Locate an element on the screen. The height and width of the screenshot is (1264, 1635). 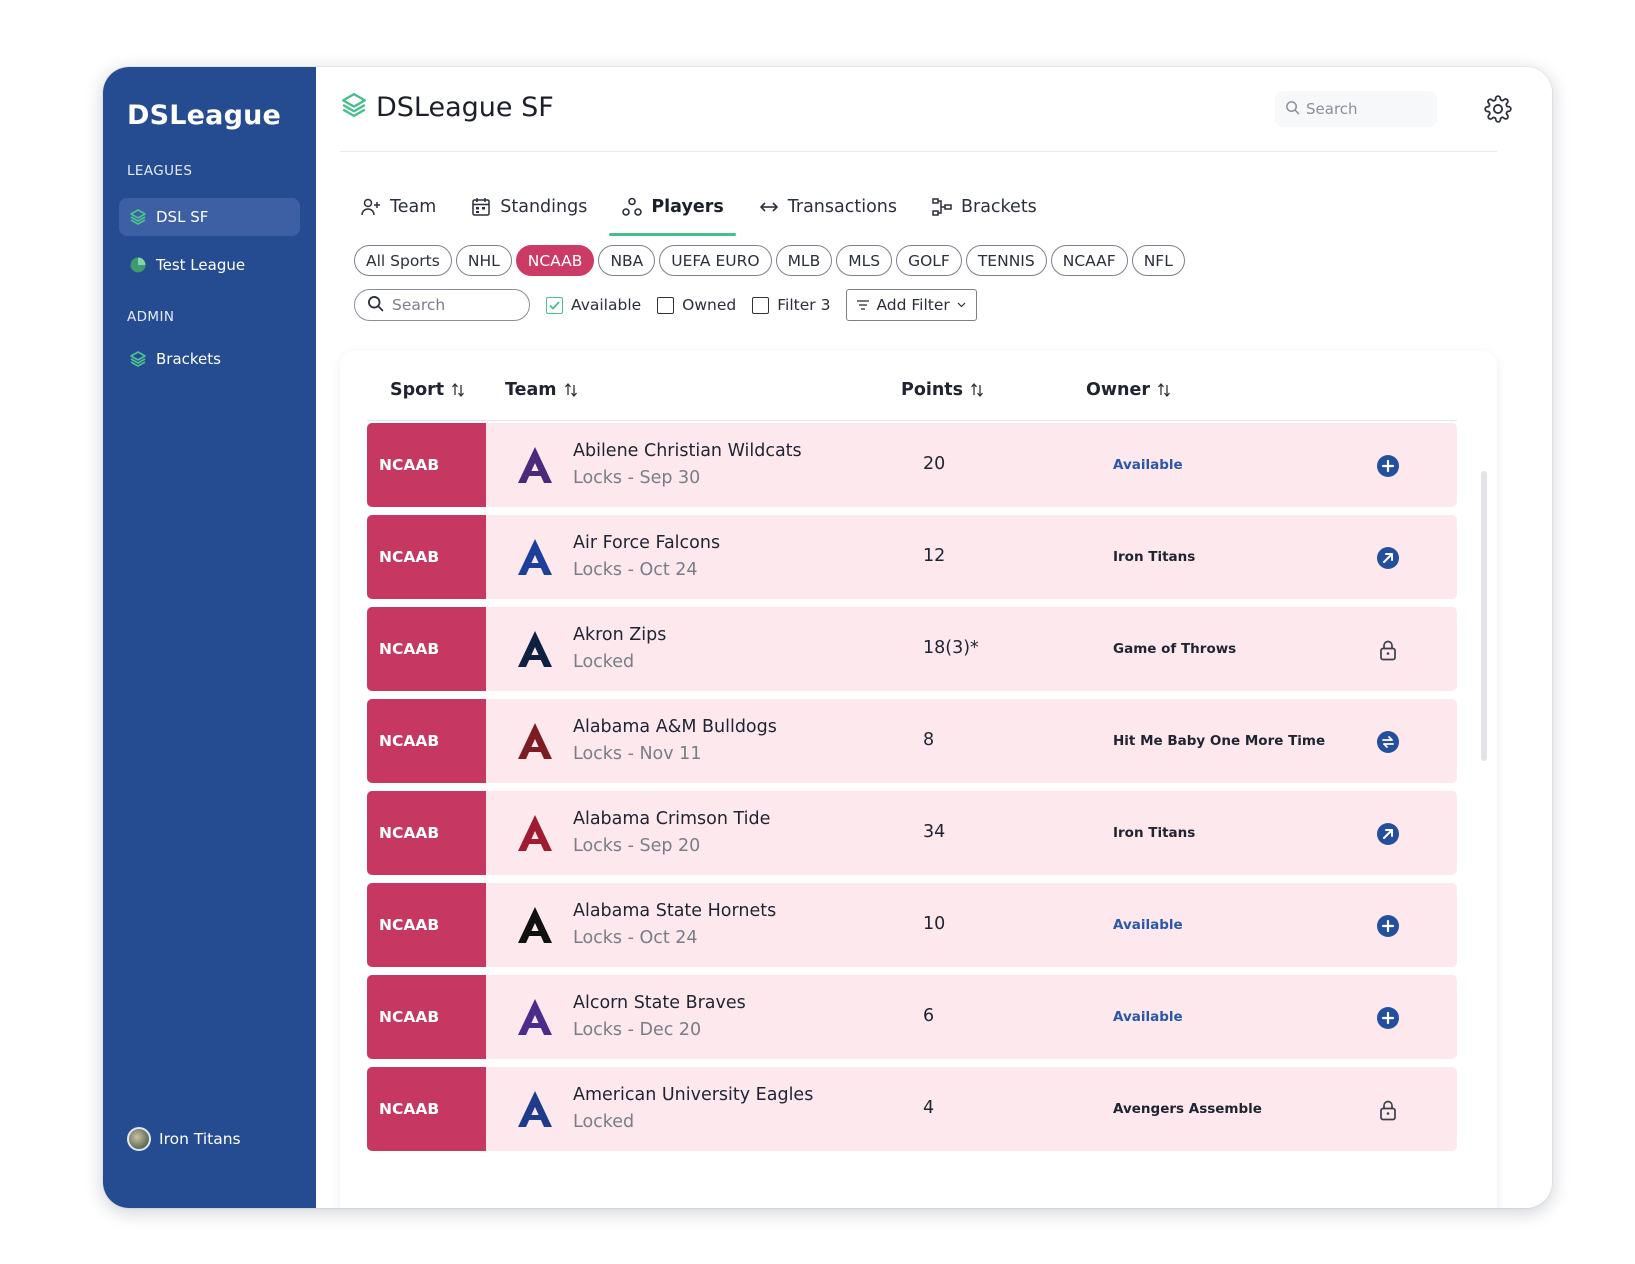
add-filter-label: Add Filter is located at coordinates (913, 305).